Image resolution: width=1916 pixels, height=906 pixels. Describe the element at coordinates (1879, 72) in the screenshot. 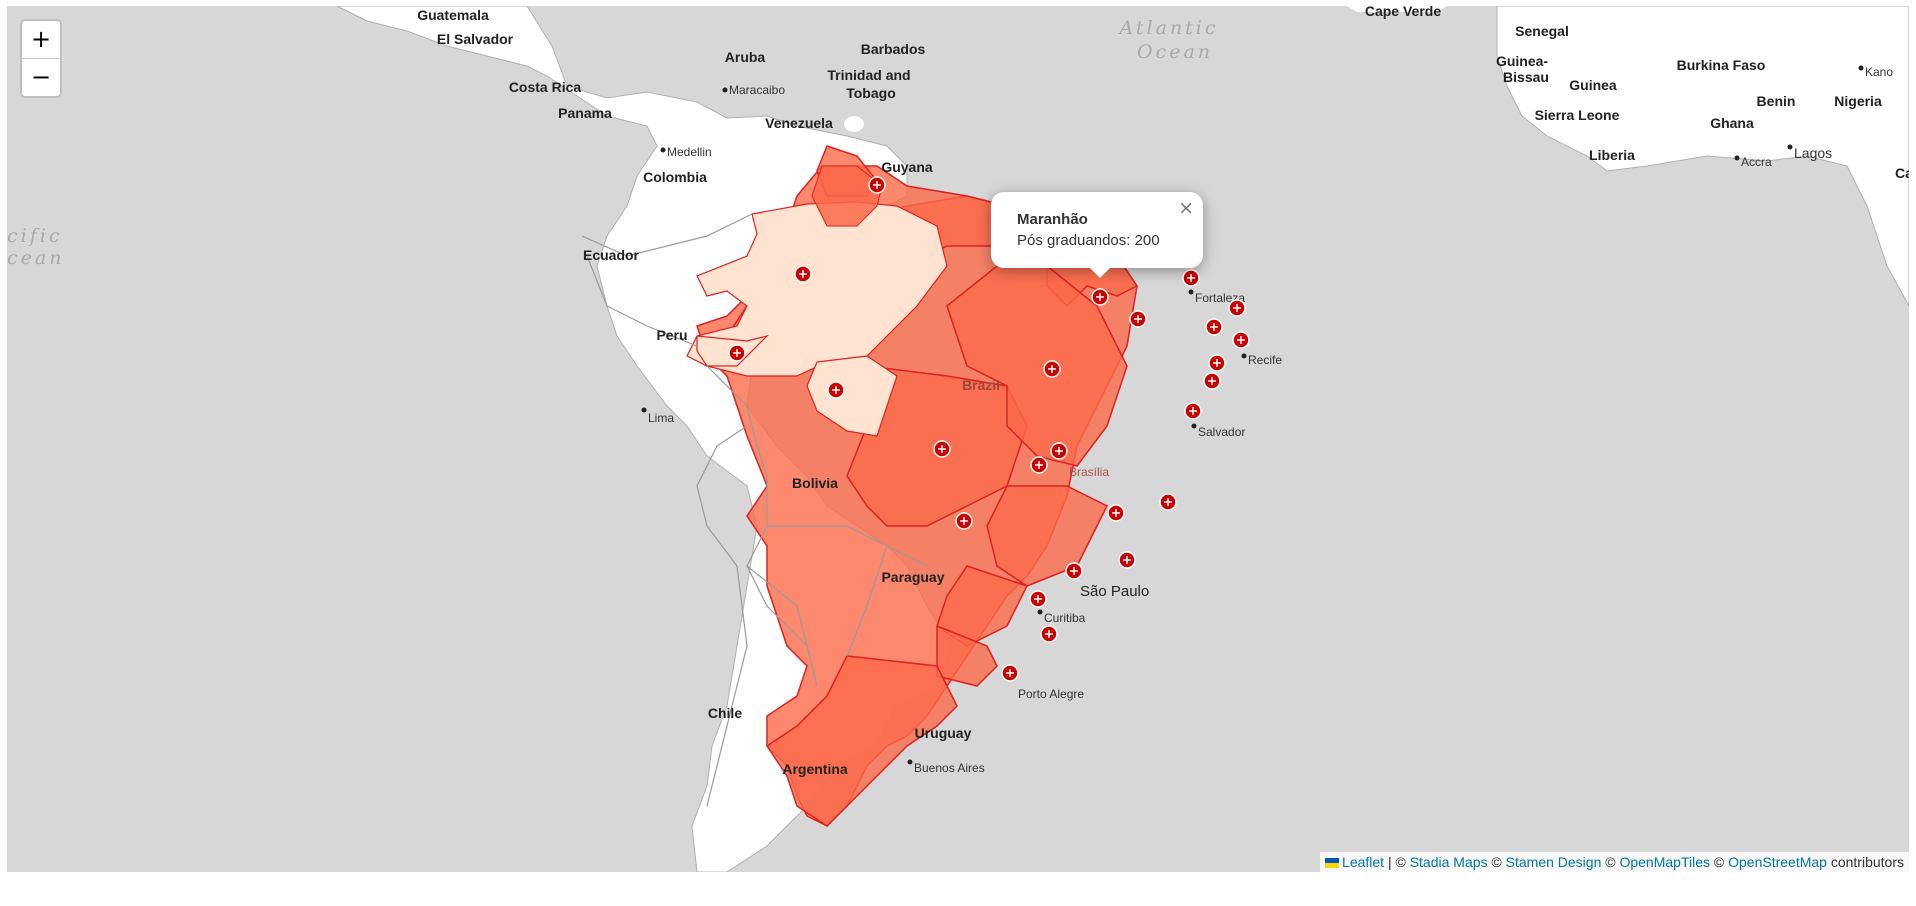

I see `city-label: Kano` at that location.